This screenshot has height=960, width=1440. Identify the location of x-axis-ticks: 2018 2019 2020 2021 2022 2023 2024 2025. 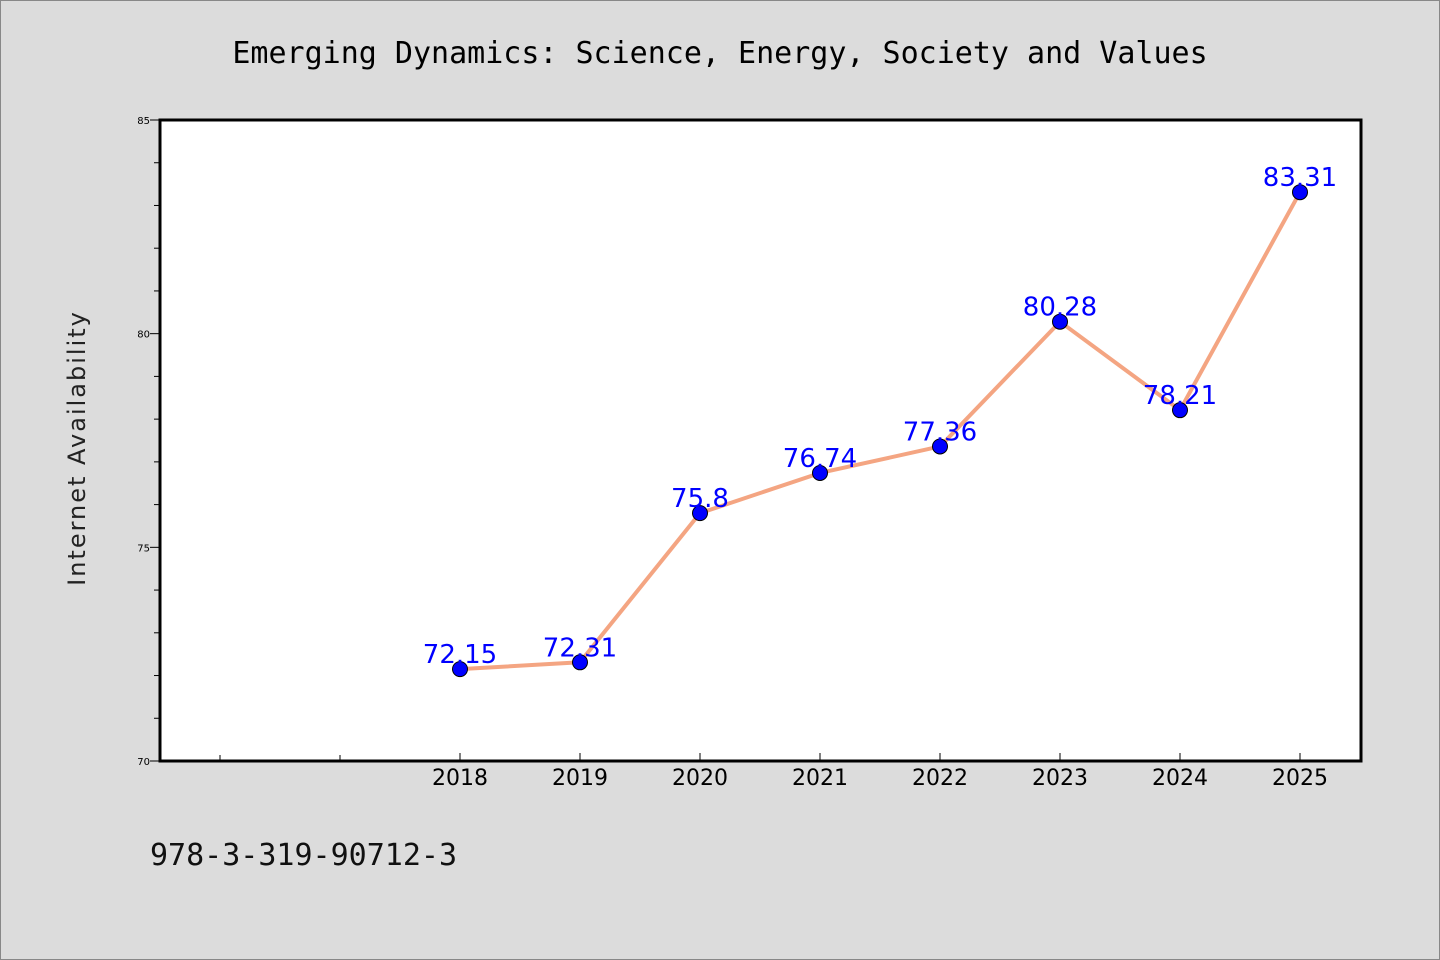
(880, 772).